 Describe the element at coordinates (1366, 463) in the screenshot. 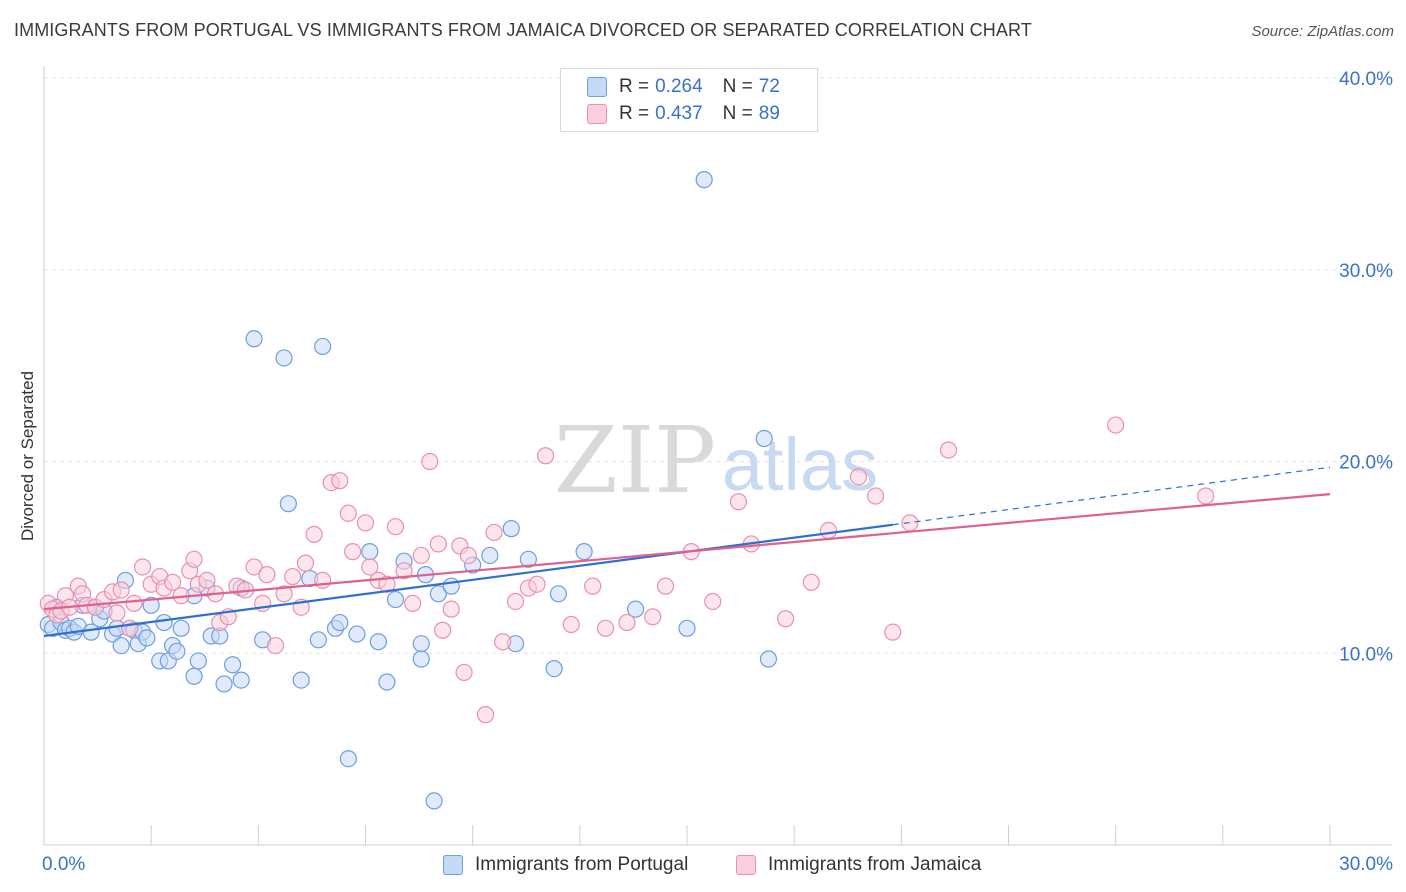

I see `y-tick-label: 20.0%` at that location.